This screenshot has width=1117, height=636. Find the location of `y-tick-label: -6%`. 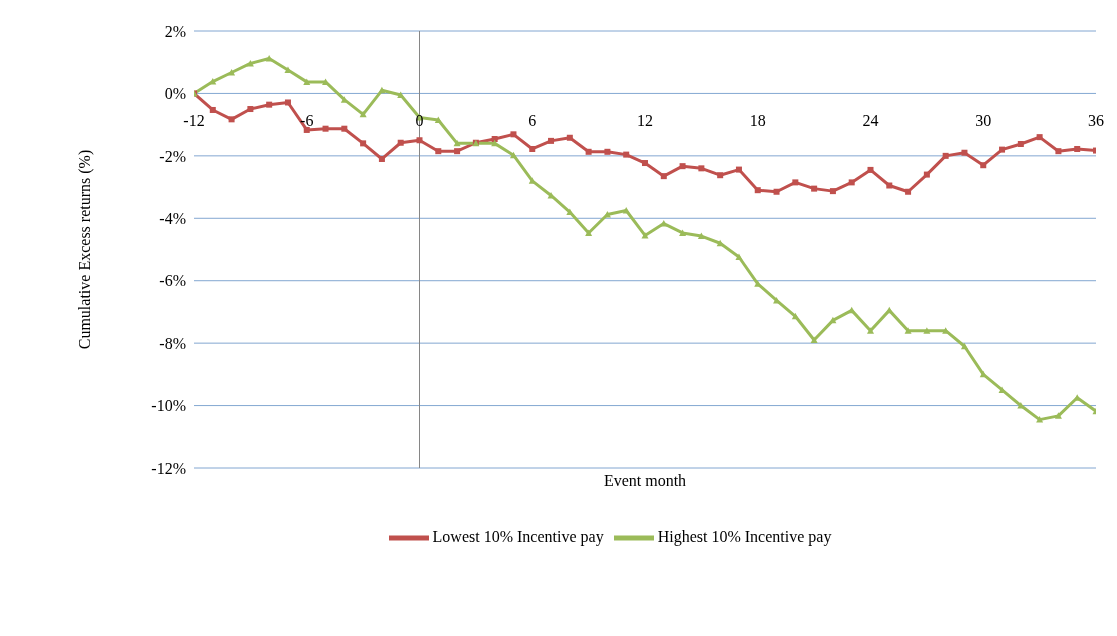

y-tick-label: -6% is located at coordinates (172, 281).